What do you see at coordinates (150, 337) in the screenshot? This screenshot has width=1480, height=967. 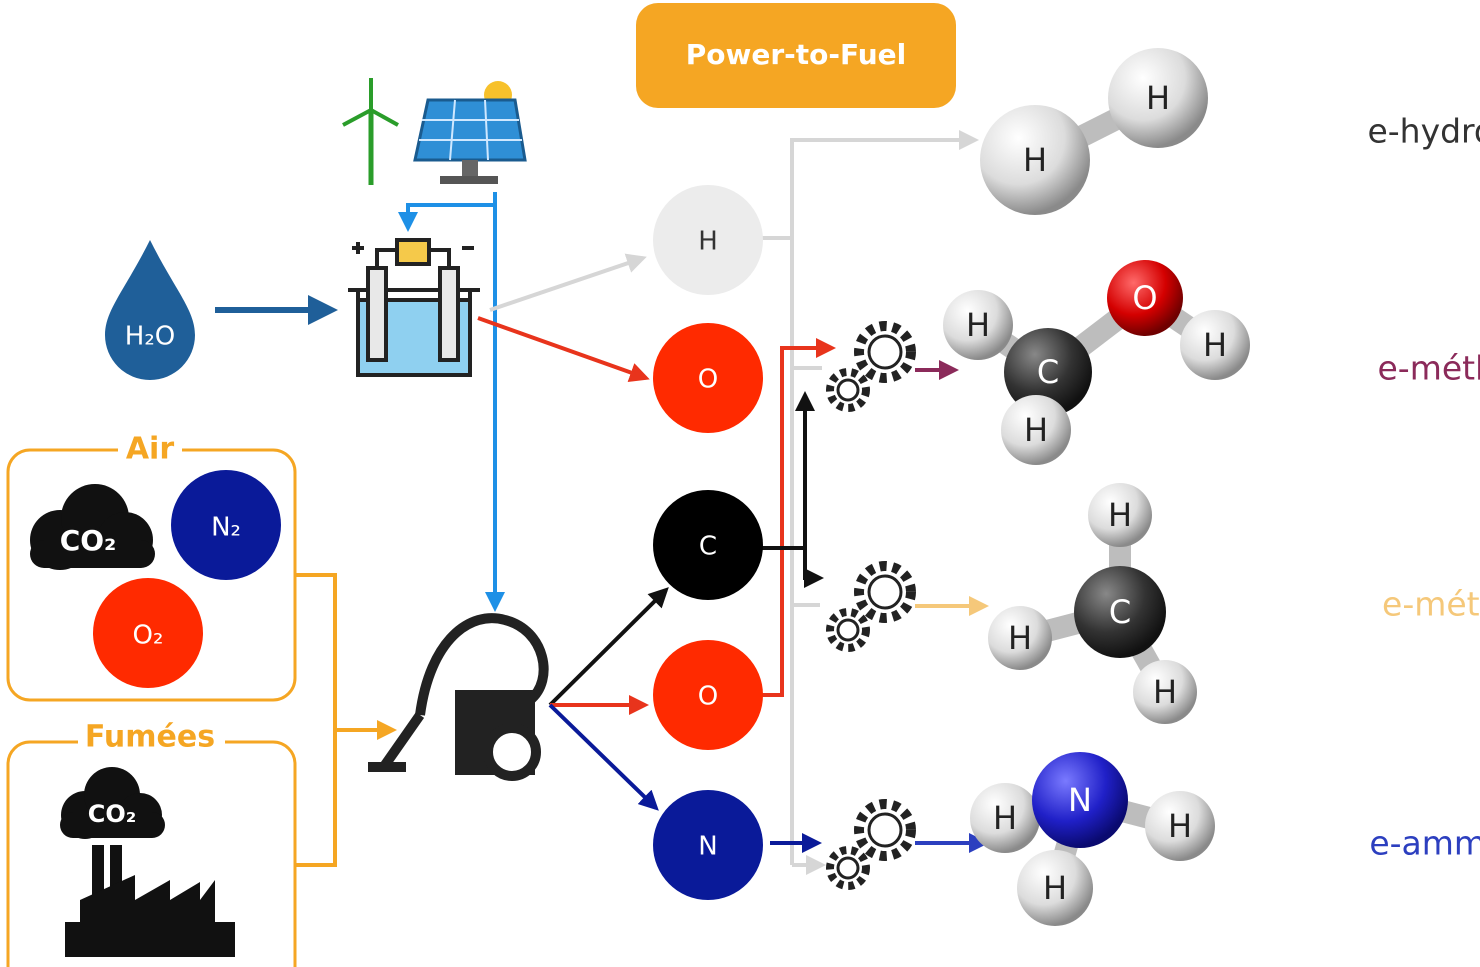 I see `water-label: H₂O` at bounding box center [150, 337].